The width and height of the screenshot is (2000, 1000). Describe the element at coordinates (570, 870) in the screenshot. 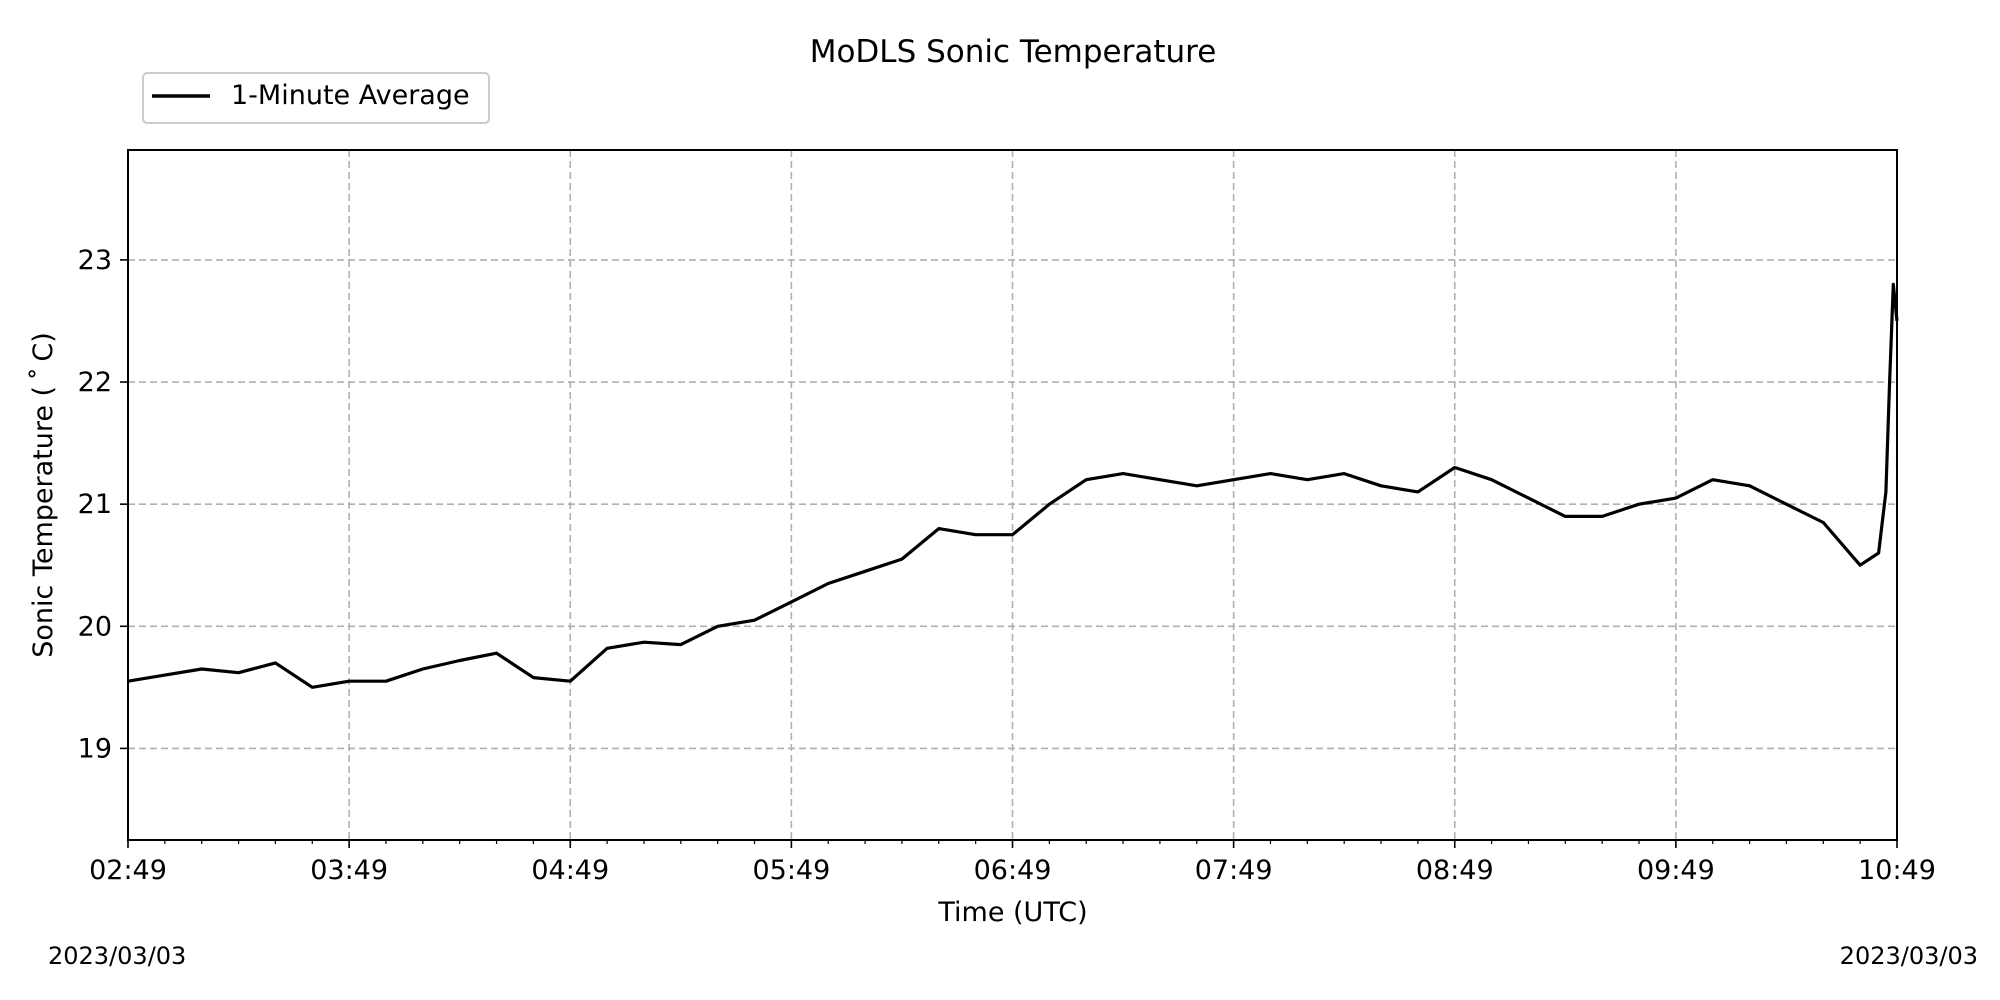

I see `x-tick-label: 04:49` at that location.